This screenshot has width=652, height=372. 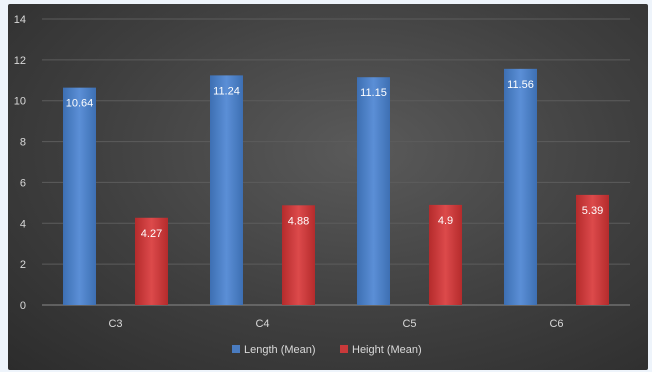 I want to click on y-tick-label: 2, so click(x=23, y=265).